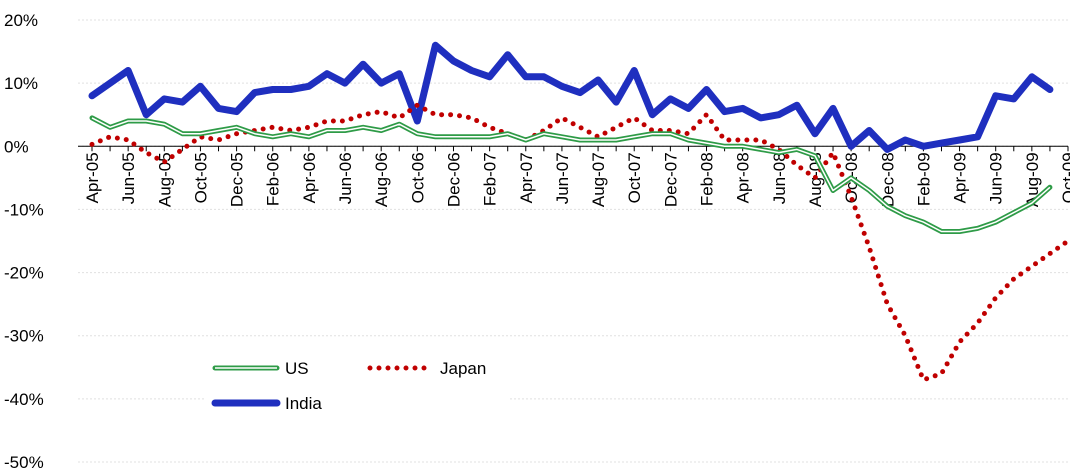  I want to click on x-tick-label: Apr-07, so click(526, 177).